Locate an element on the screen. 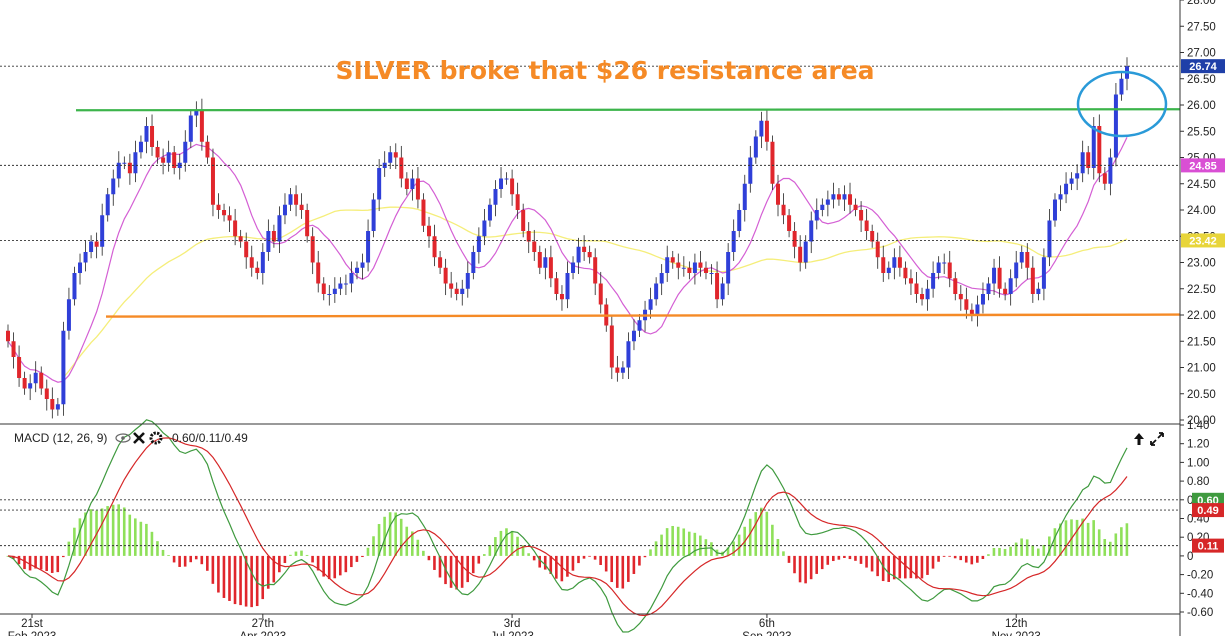  price-badge is located at coordinates (1203, 66).